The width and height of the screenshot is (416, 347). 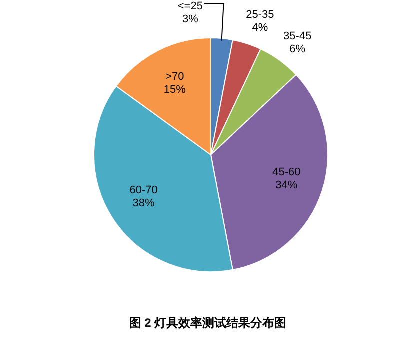 What do you see at coordinates (190, 6) in the screenshot?
I see `slice-label: <=25` at bounding box center [190, 6].